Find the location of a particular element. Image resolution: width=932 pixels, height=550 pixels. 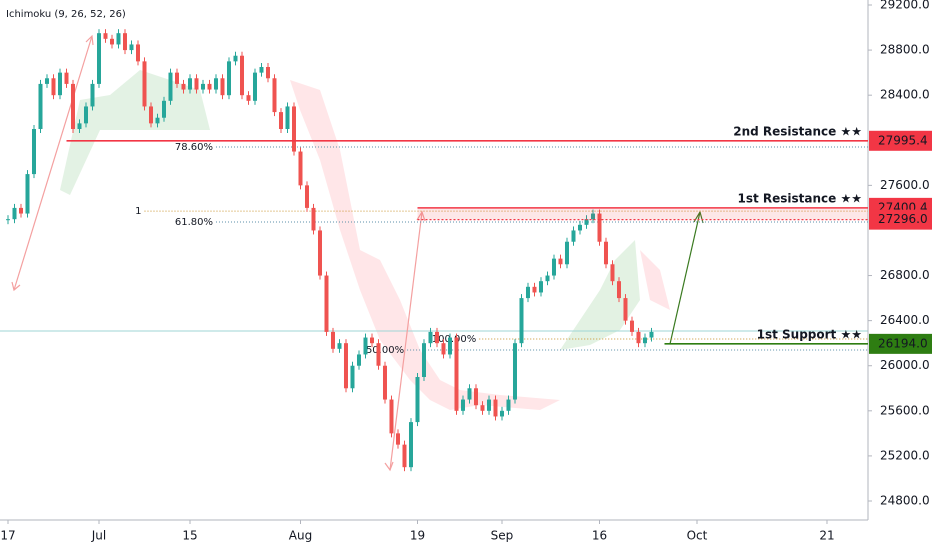

x-tick-label: Oct is located at coordinates (697, 536).